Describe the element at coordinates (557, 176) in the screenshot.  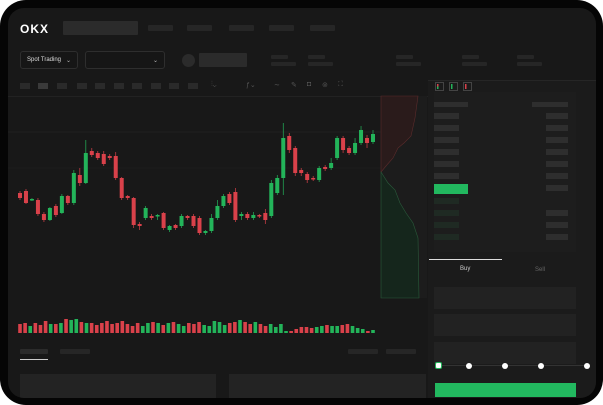
I see `ask-amount` at that location.